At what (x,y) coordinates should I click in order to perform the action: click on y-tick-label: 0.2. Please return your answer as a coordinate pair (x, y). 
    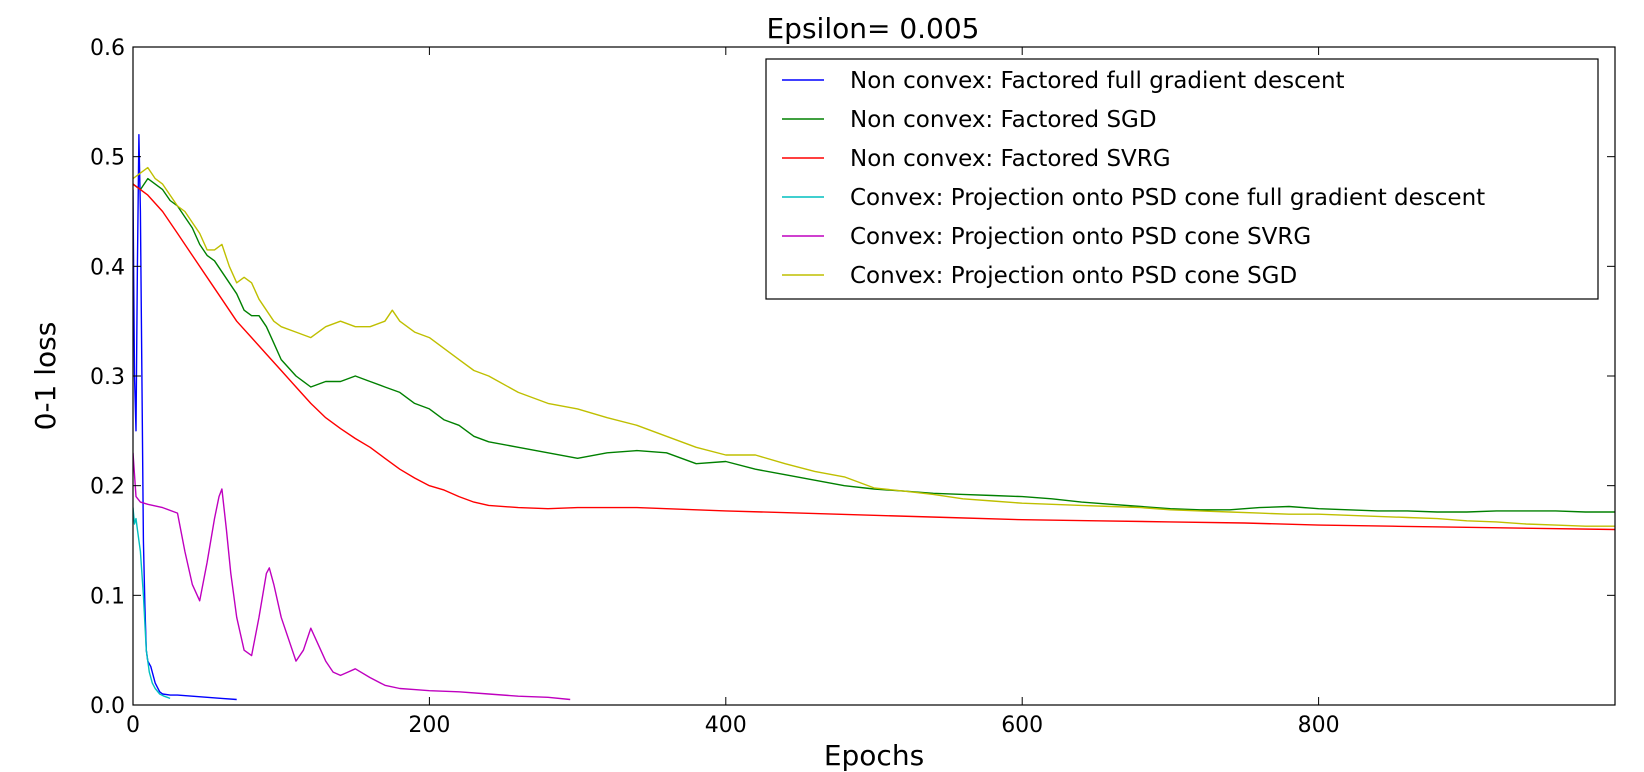
    Looking at the image, I should click on (107, 487).